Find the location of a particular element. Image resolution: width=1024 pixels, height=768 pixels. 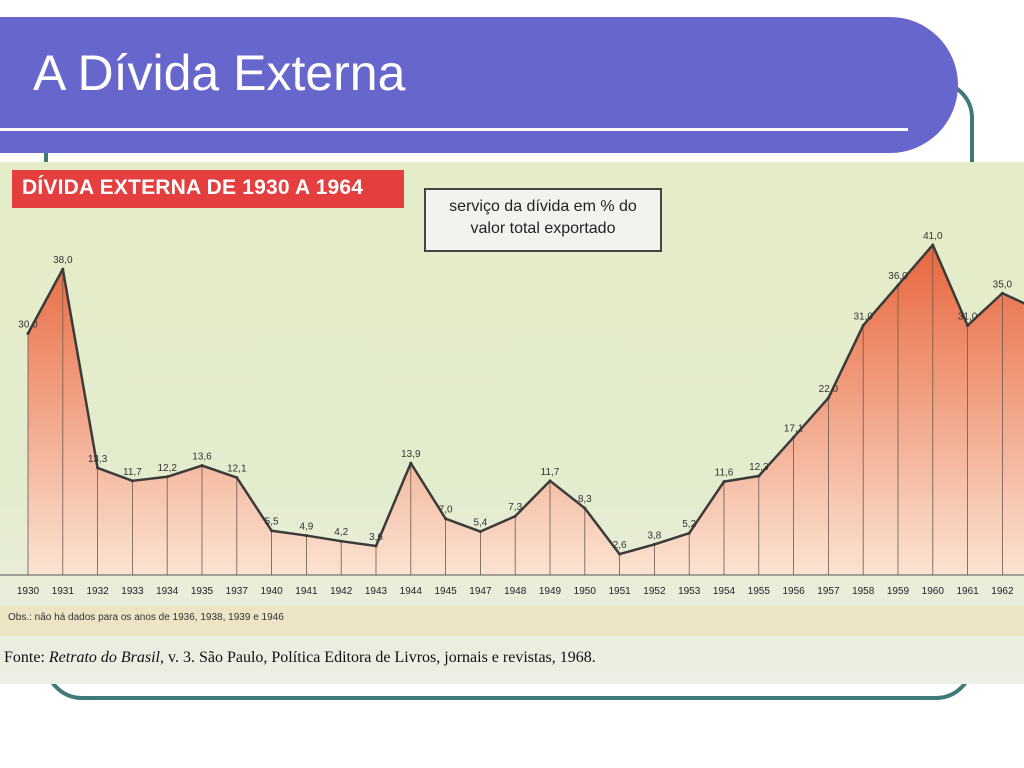

x-tick-label: 1947 is located at coordinates (480, 591).